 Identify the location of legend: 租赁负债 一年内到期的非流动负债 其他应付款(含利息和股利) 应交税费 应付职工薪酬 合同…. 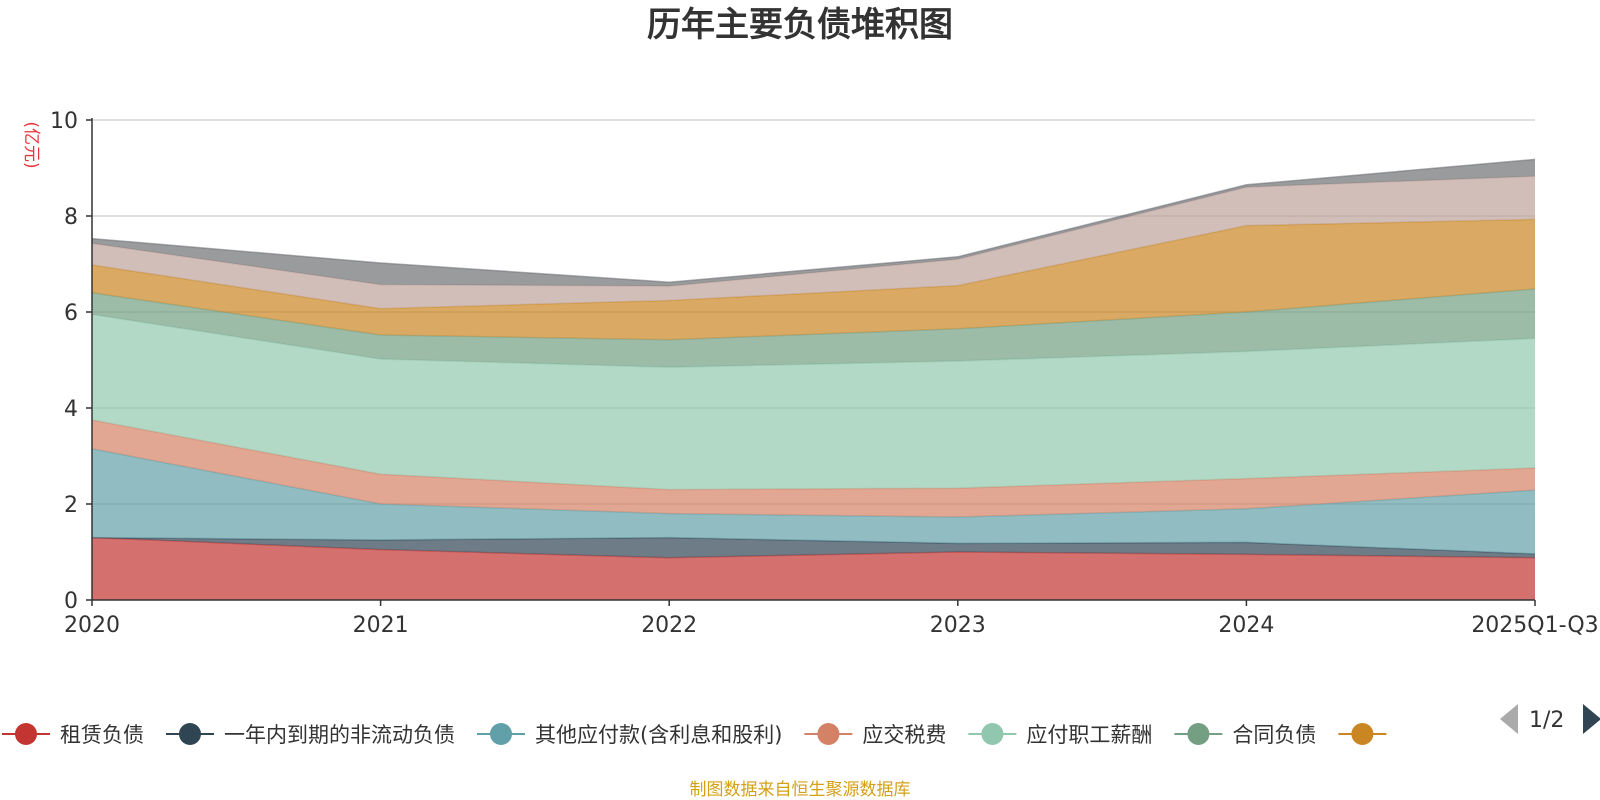
(694, 735).